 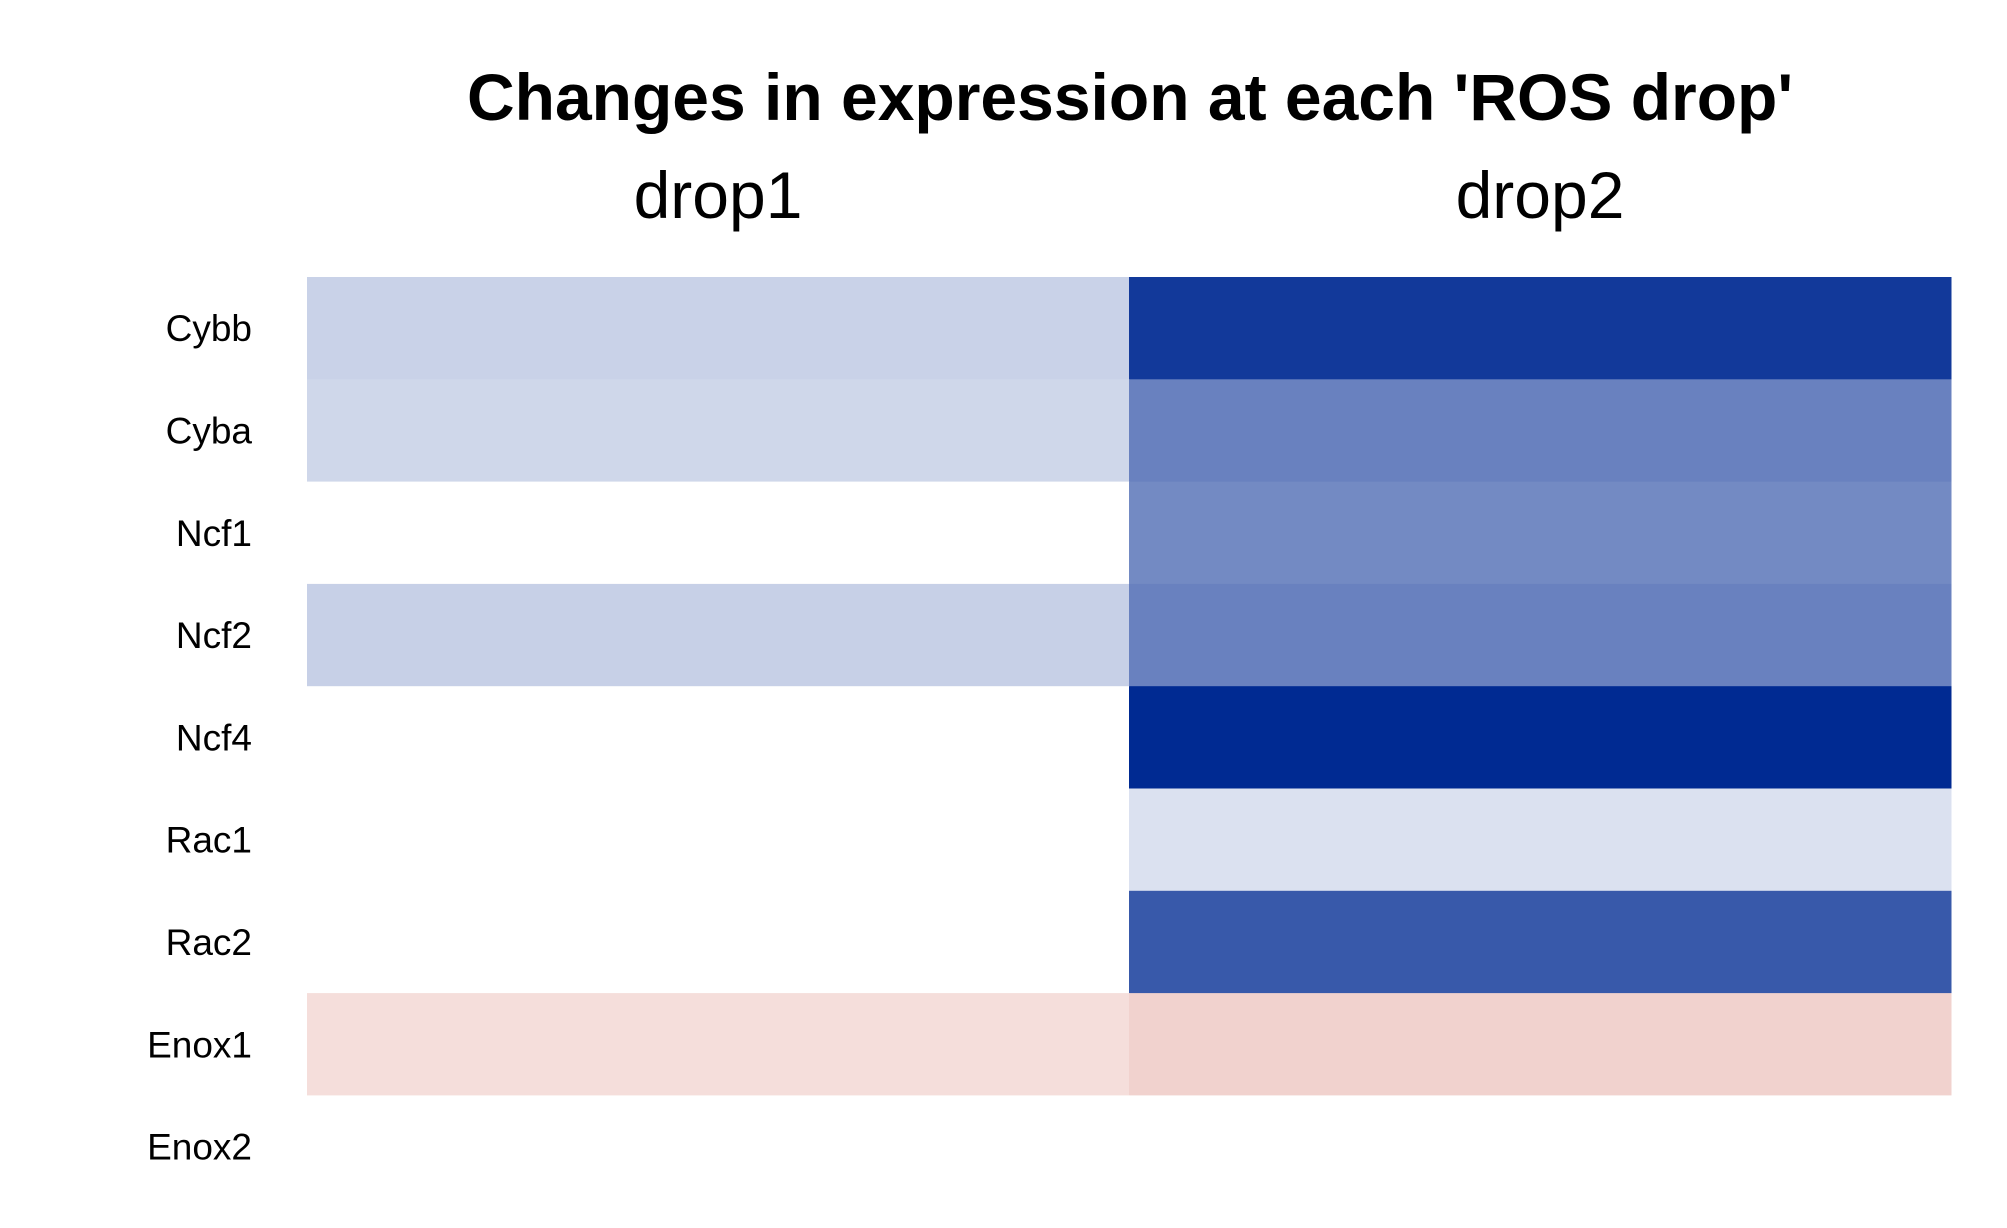 What do you see at coordinates (209, 328) in the screenshot?
I see `row-label: Cybb` at bounding box center [209, 328].